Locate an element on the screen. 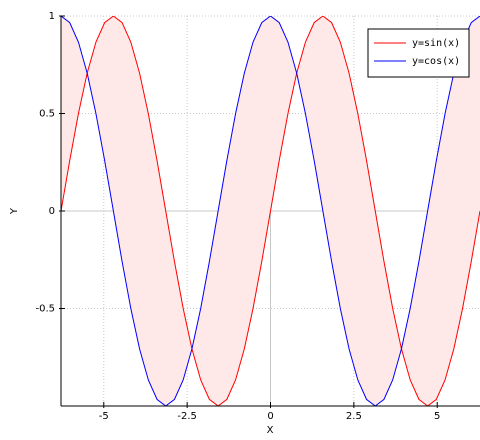 The width and height of the screenshot is (480, 440). x-tick-label: 5 is located at coordinates (437, 416).